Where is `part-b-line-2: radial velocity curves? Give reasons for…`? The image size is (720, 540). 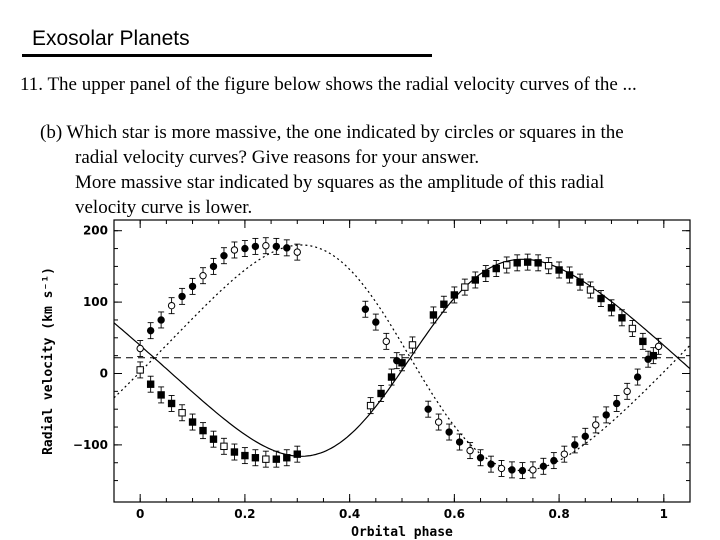 part-b-line-2: radial velocity curves? Give reasons for… is located at coordinates (277, 157).